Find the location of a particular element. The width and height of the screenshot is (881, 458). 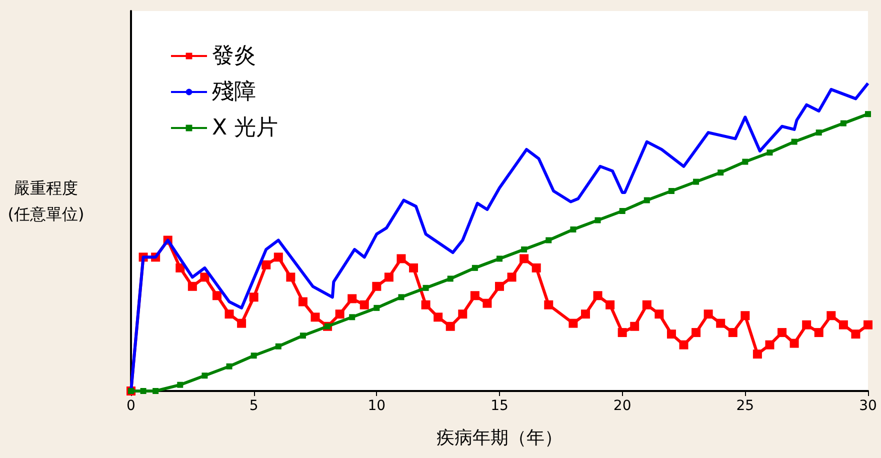

x-tick-label: 5 is located at coordinates (253, 406).